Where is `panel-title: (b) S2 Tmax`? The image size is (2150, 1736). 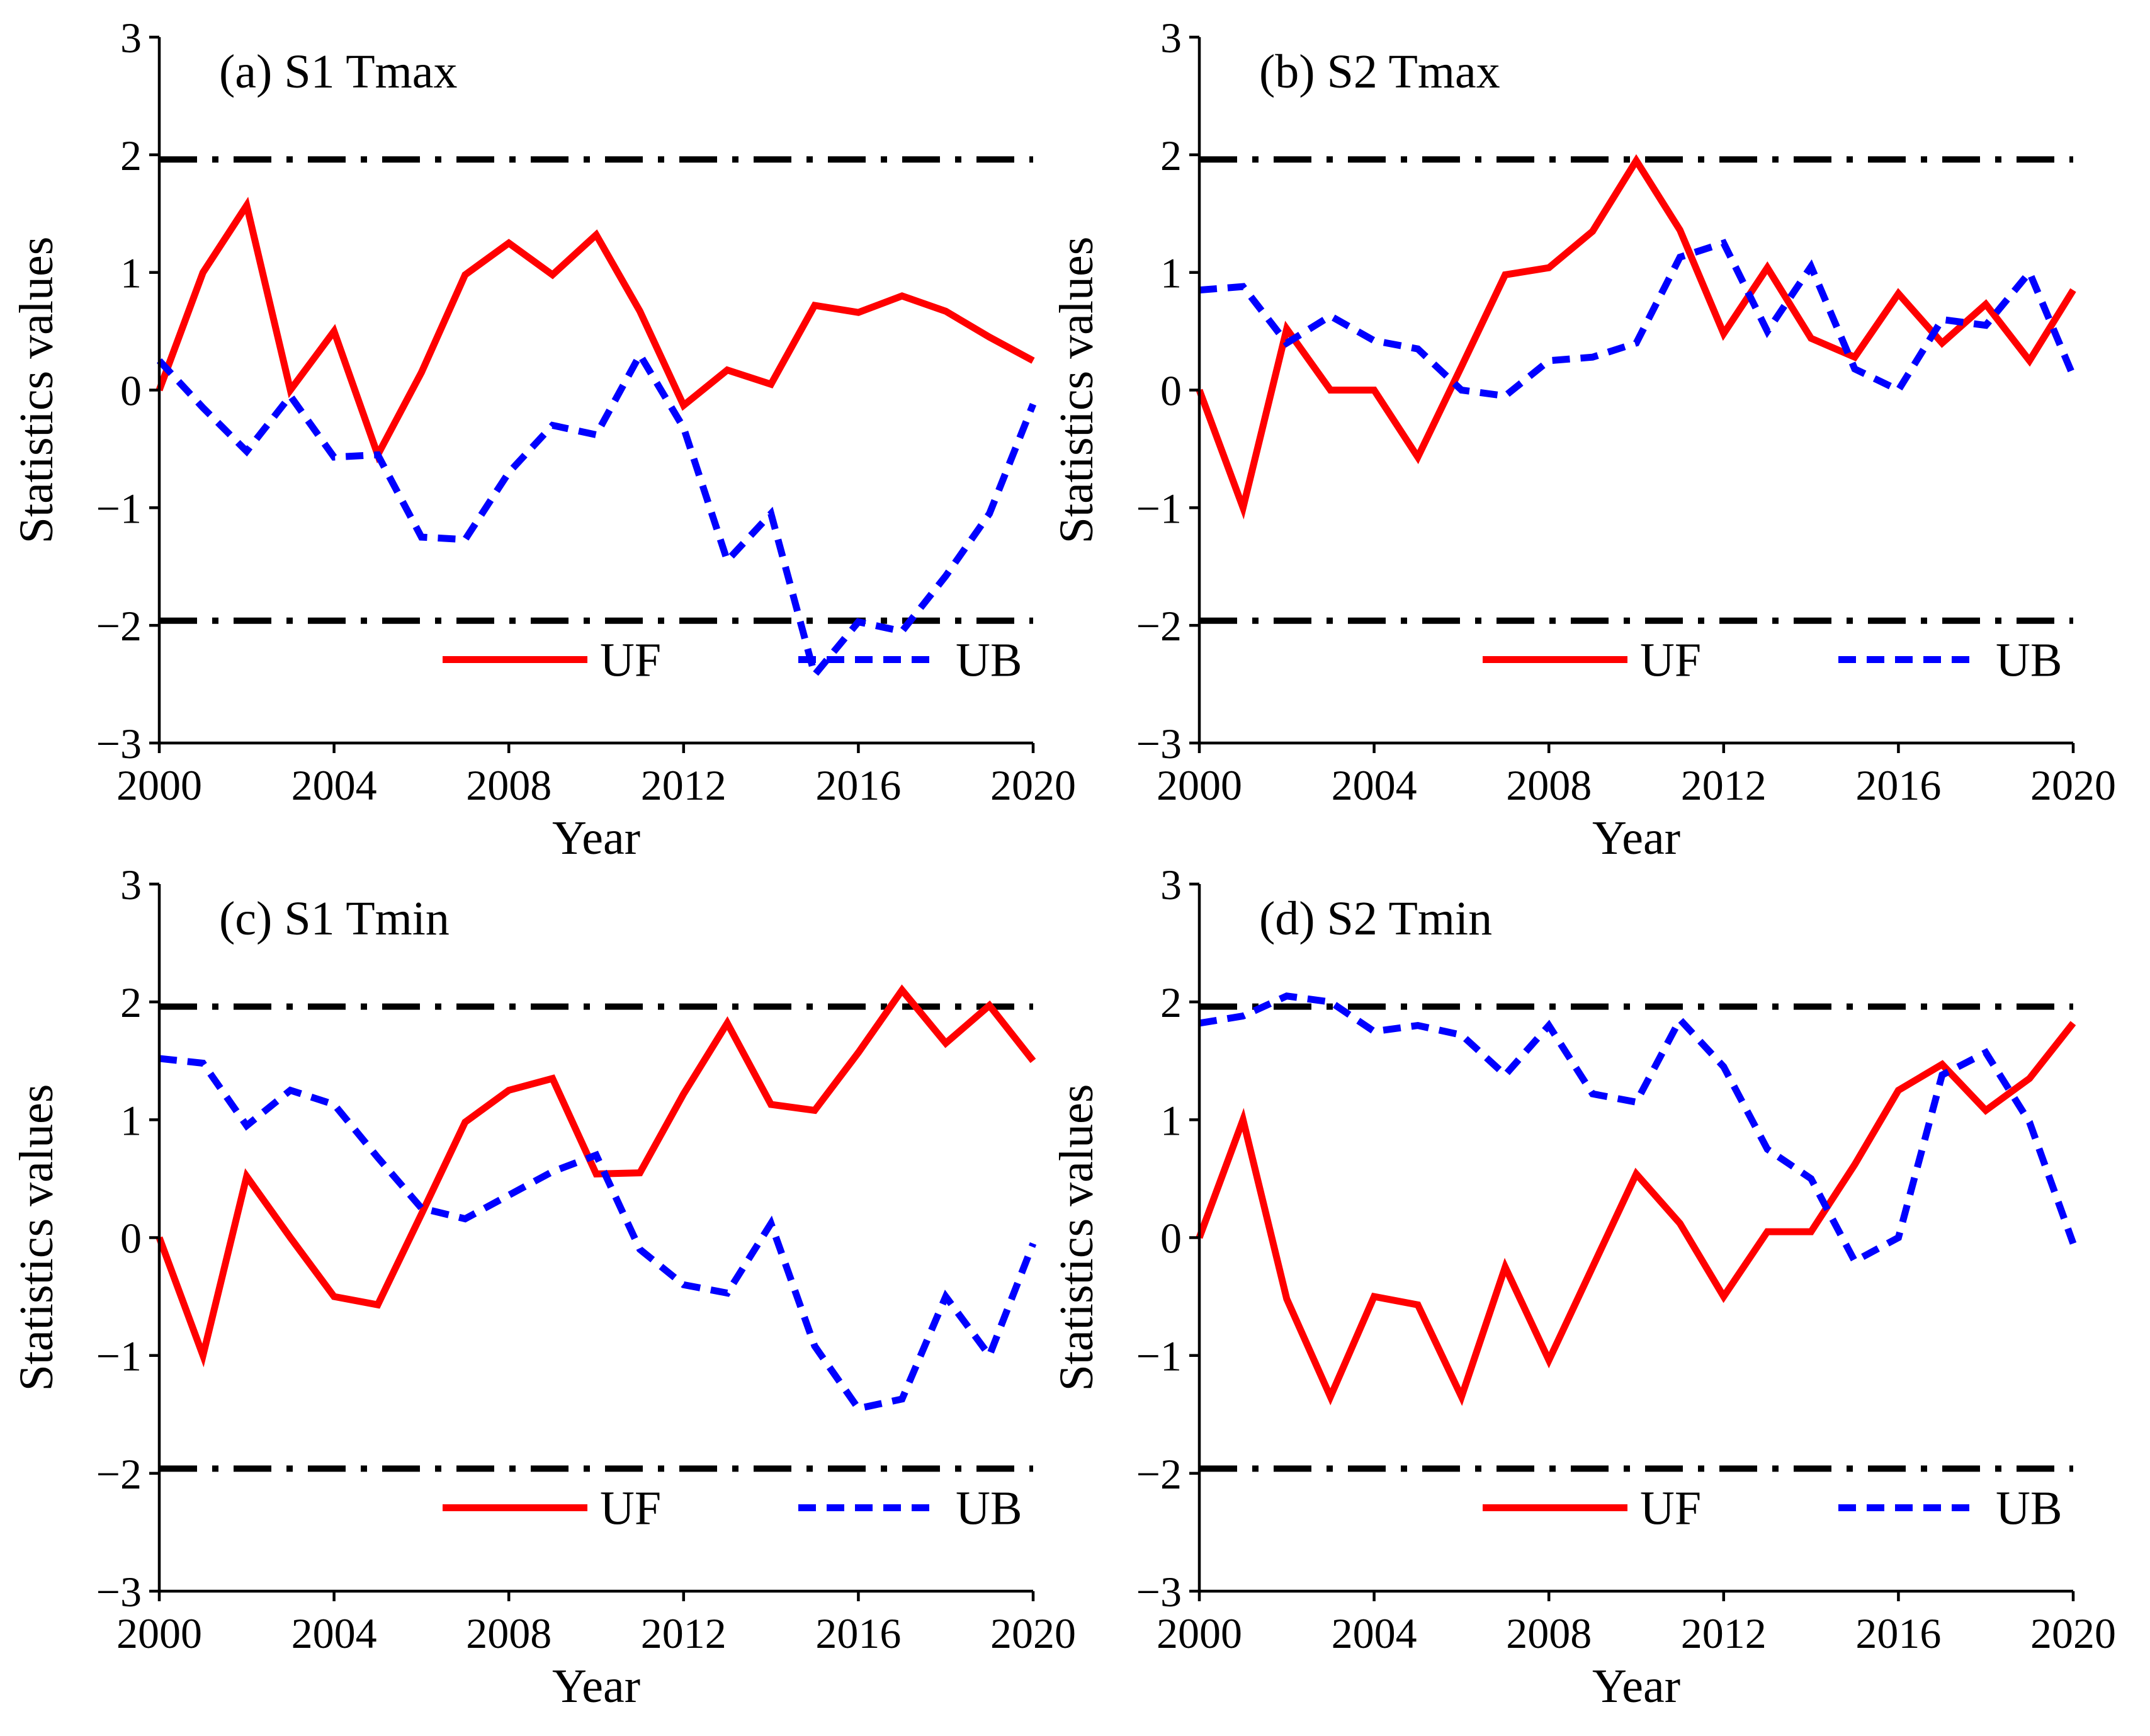 panel-title: (b) S2 Tmax is located at coordinates (1379, 71).